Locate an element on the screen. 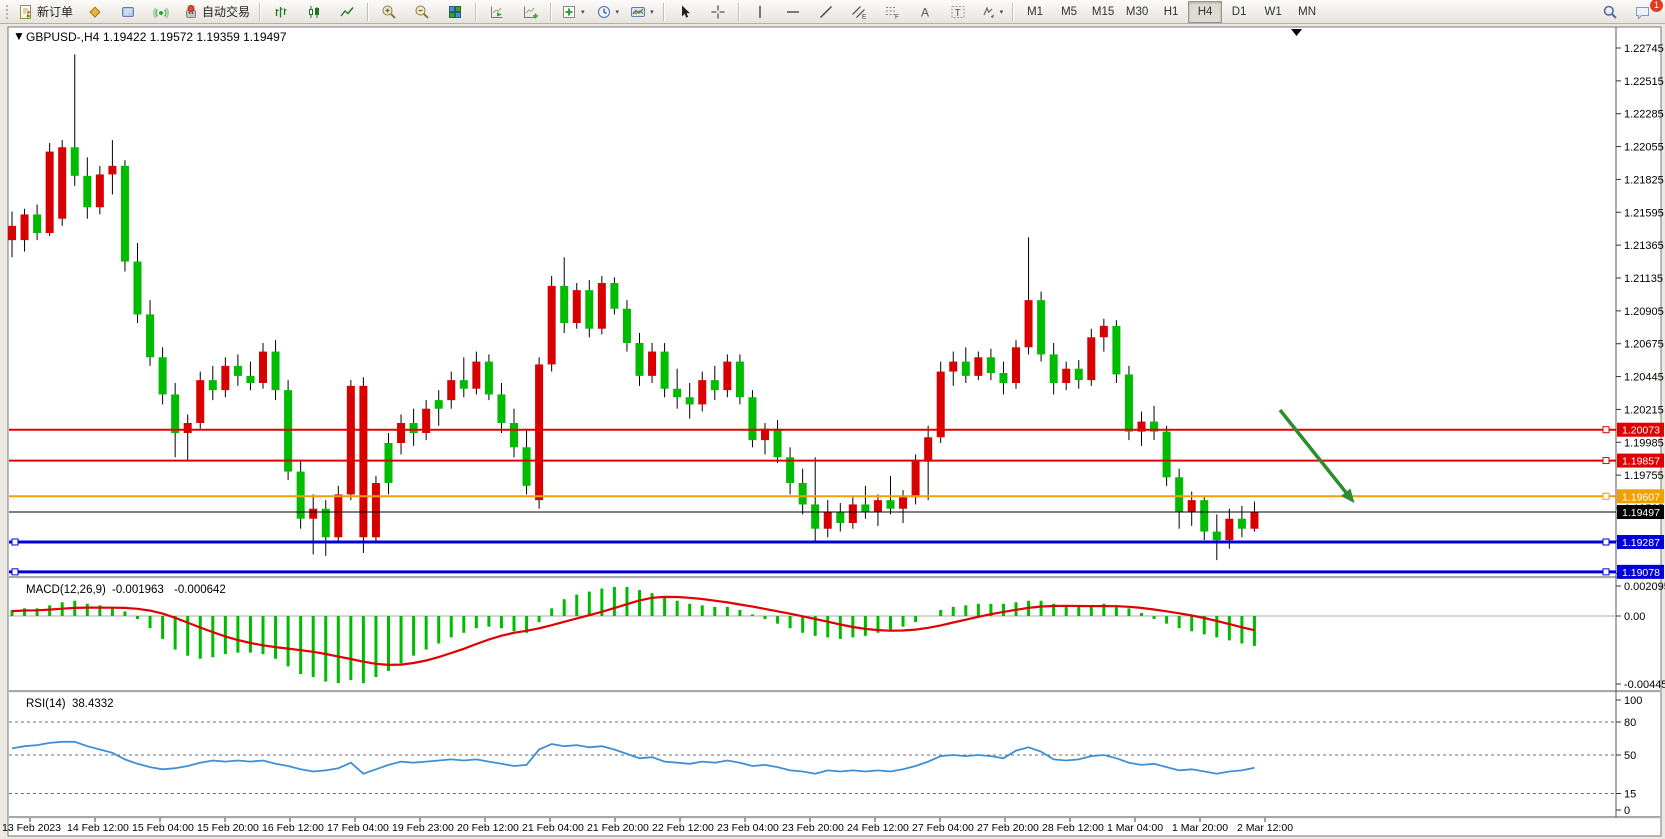  price-tick: 1.19755 is located at coordinates (1644, 476).